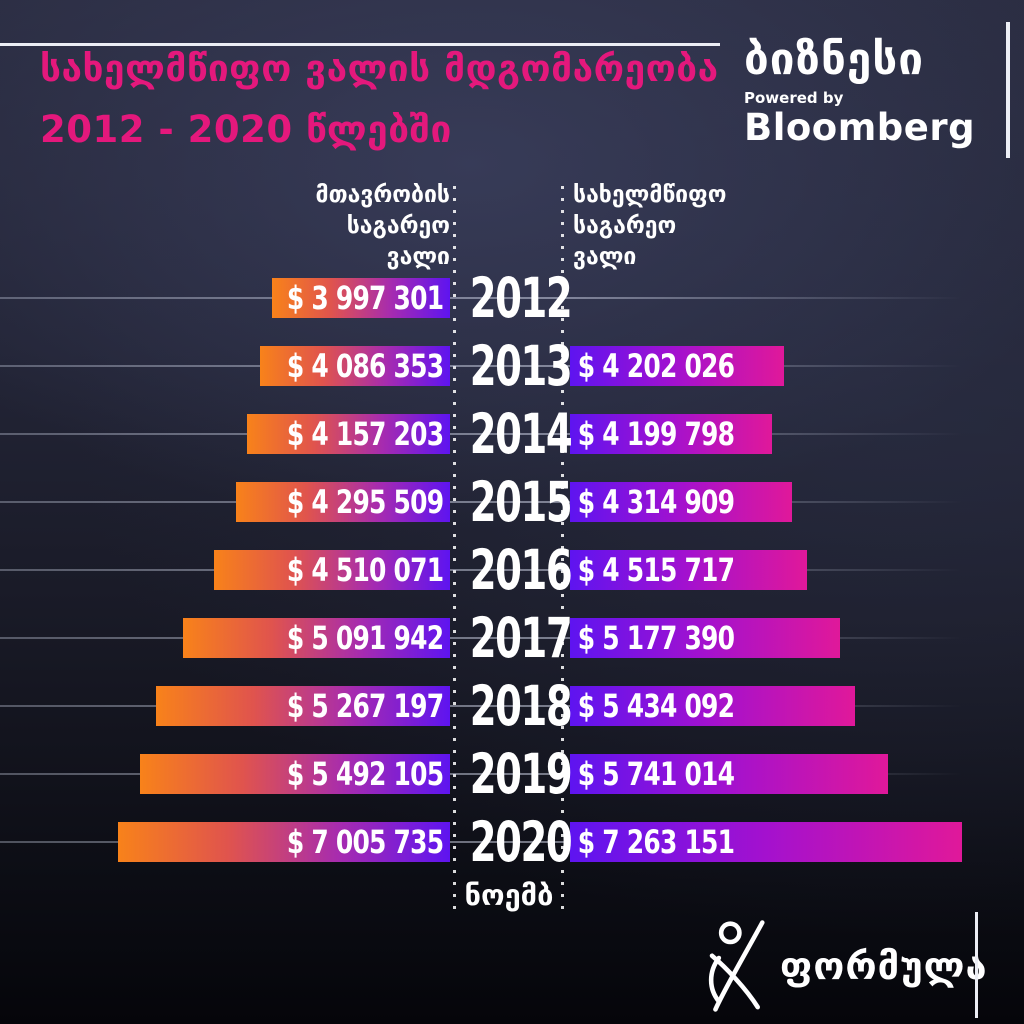 This screenshot has width=1024, height=1024. I want to click on left-bar-value: $ 5 267 197, so click(365, 706).